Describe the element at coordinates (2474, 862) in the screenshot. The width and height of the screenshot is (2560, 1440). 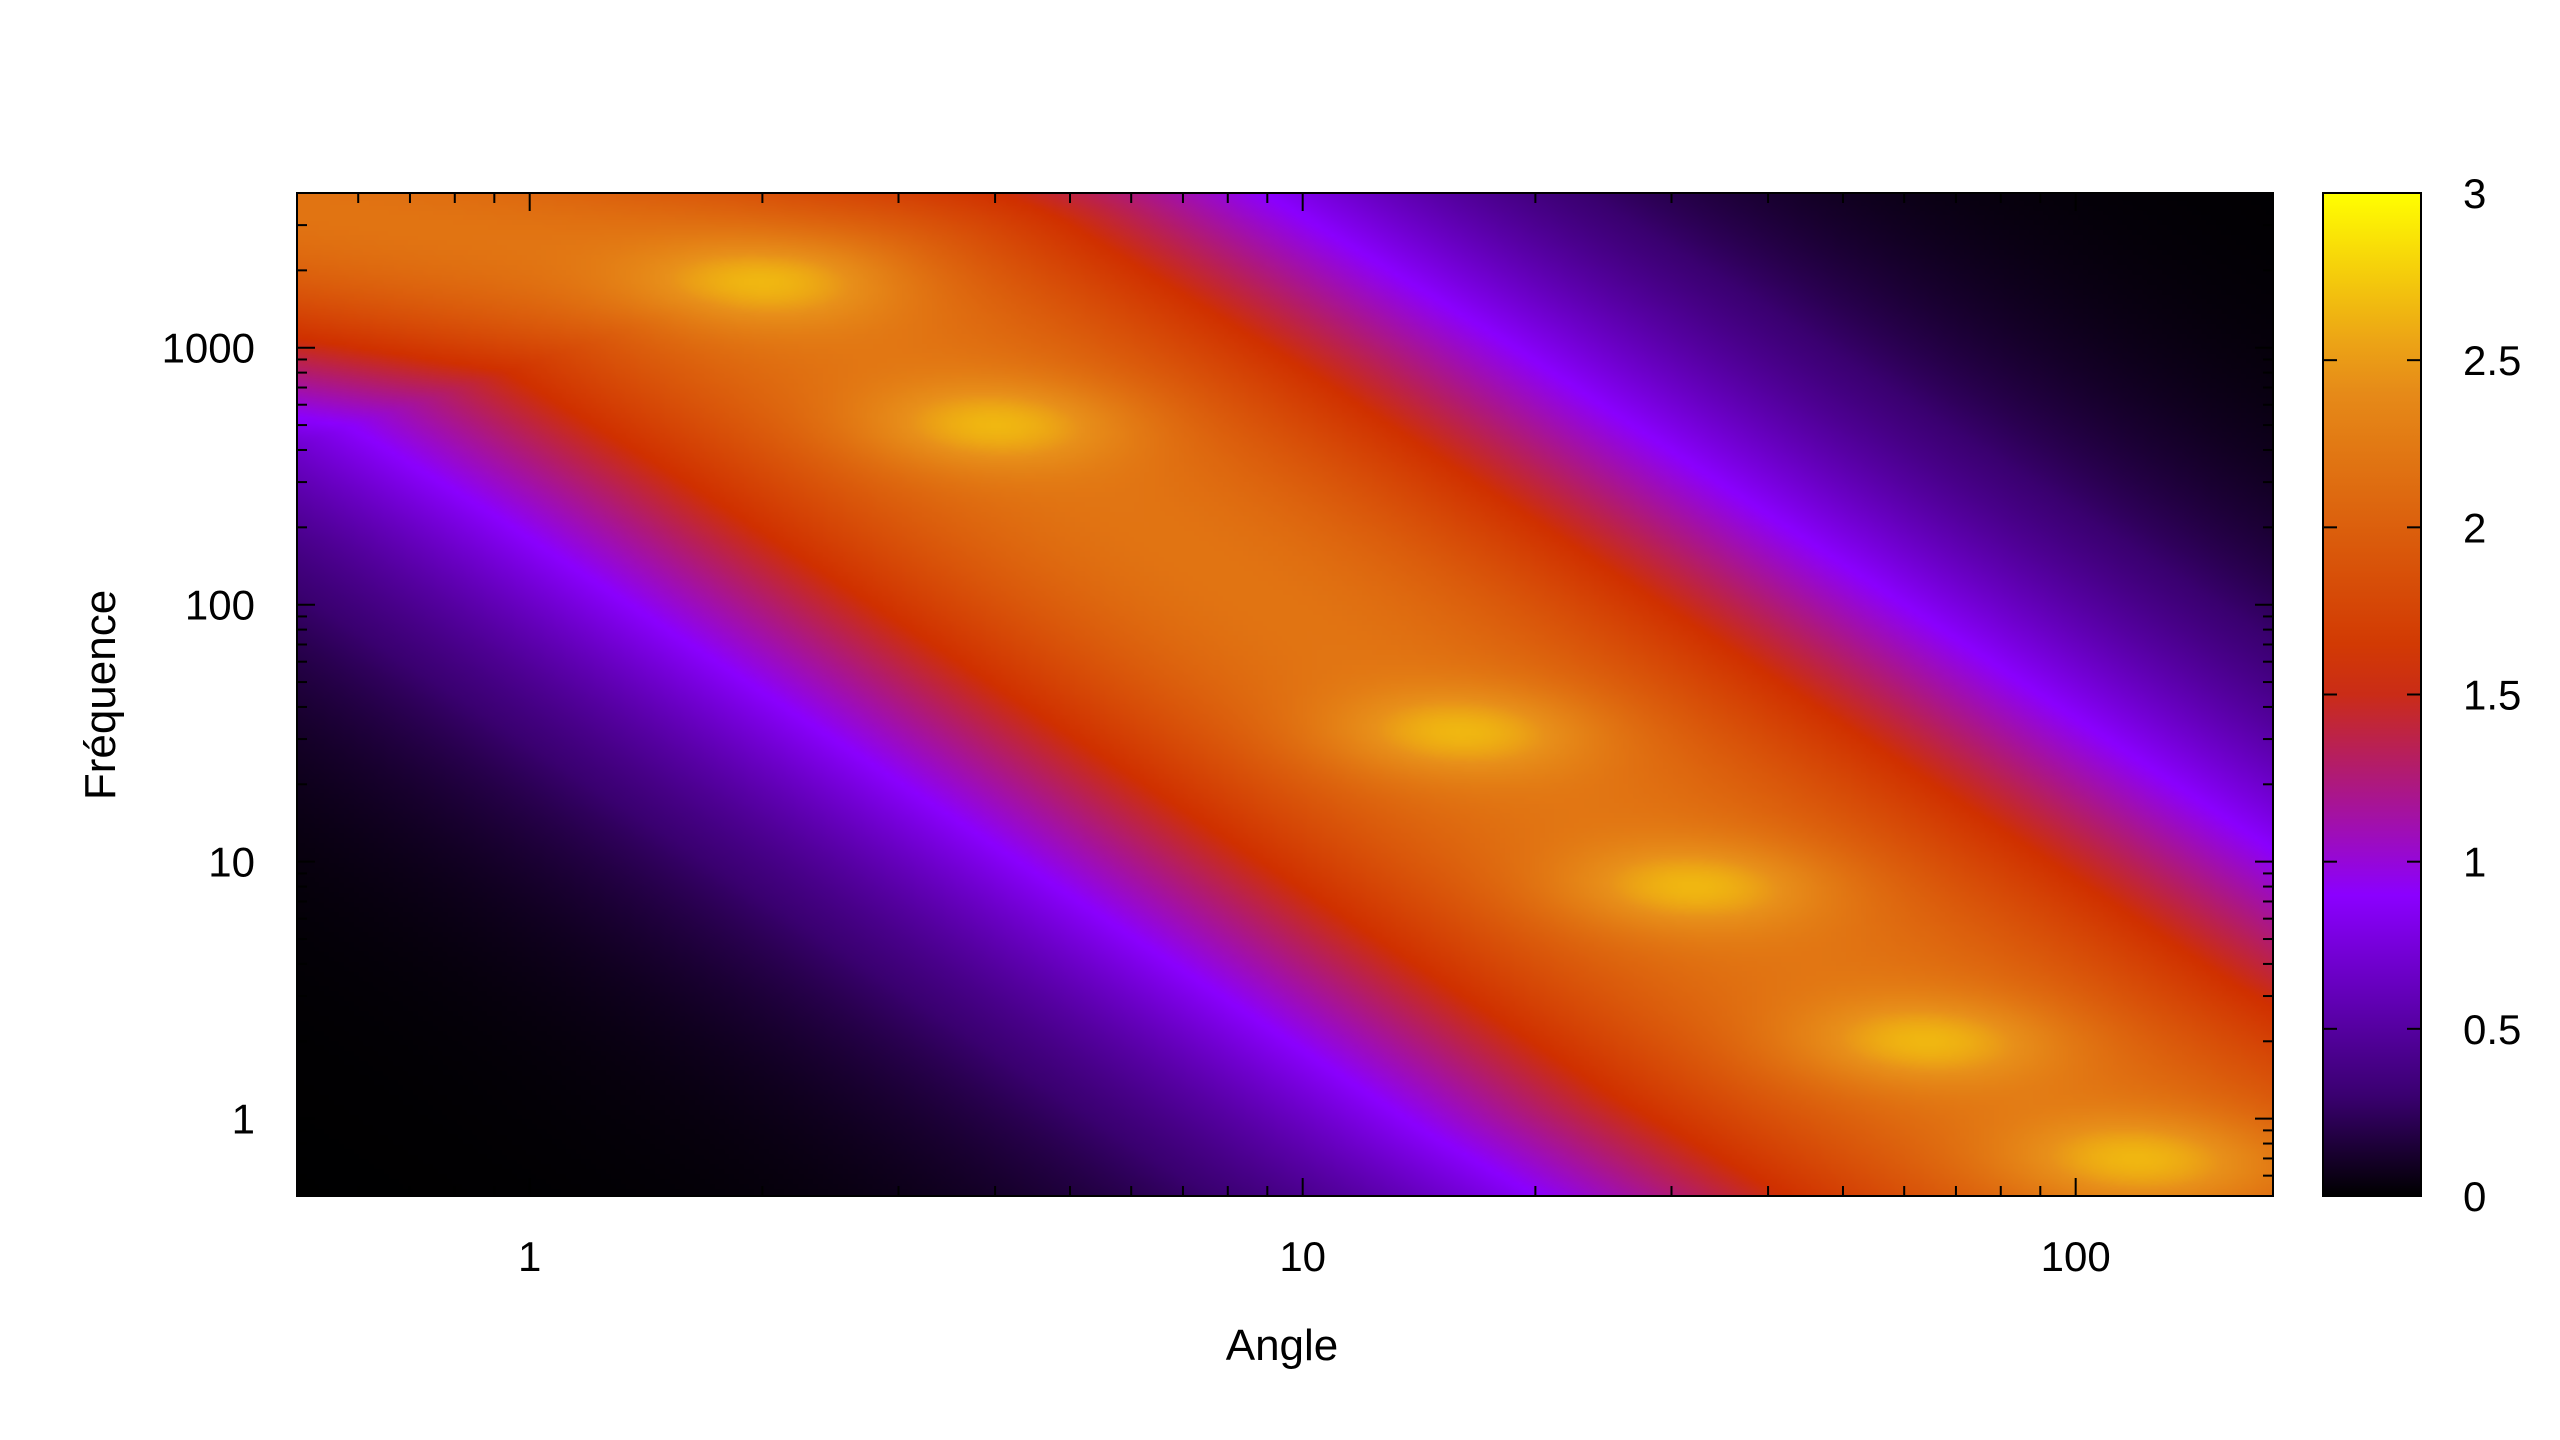
I see `colorbar-tick-label: 1` at that location.